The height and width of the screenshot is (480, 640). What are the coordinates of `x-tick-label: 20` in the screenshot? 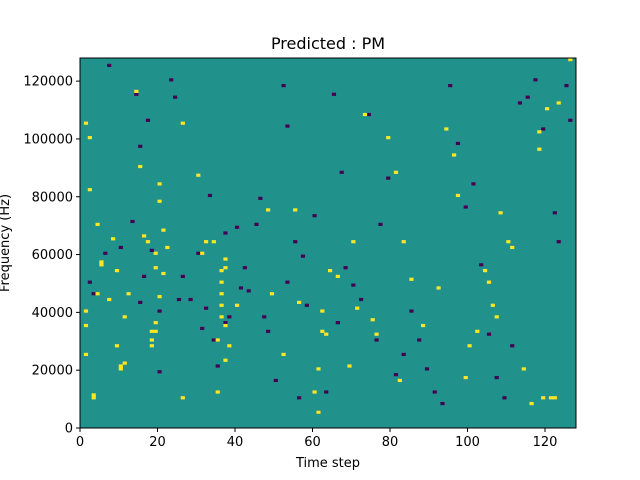 It's located at (157, 442).